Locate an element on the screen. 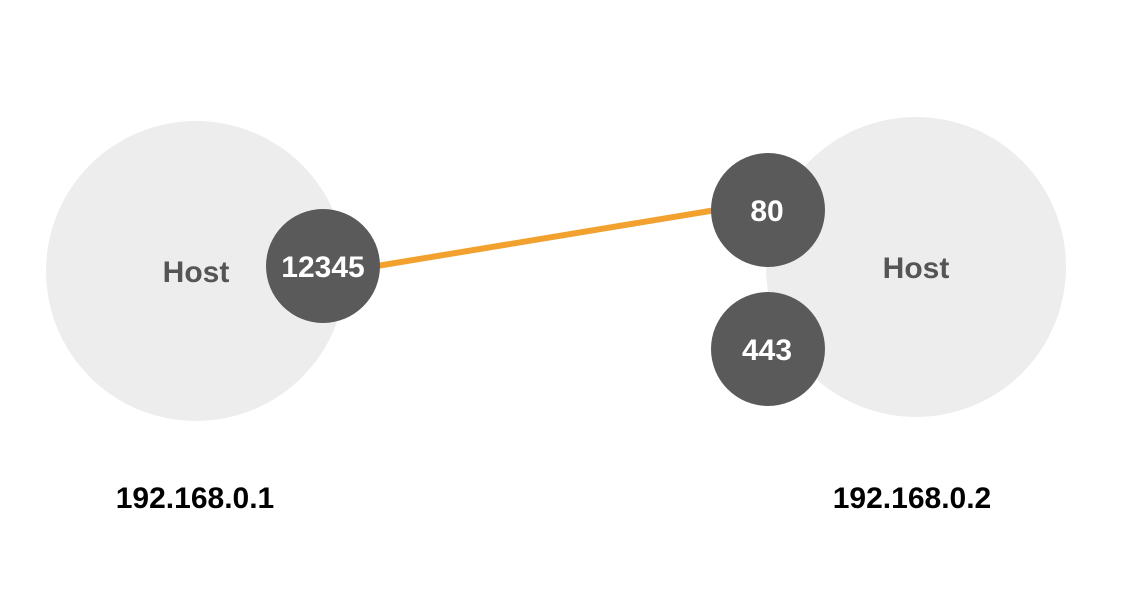 Image resolution: width=1134 pixels, height=599 pixels. port-label-12345: 12345 is located at coordinates (322, 267).